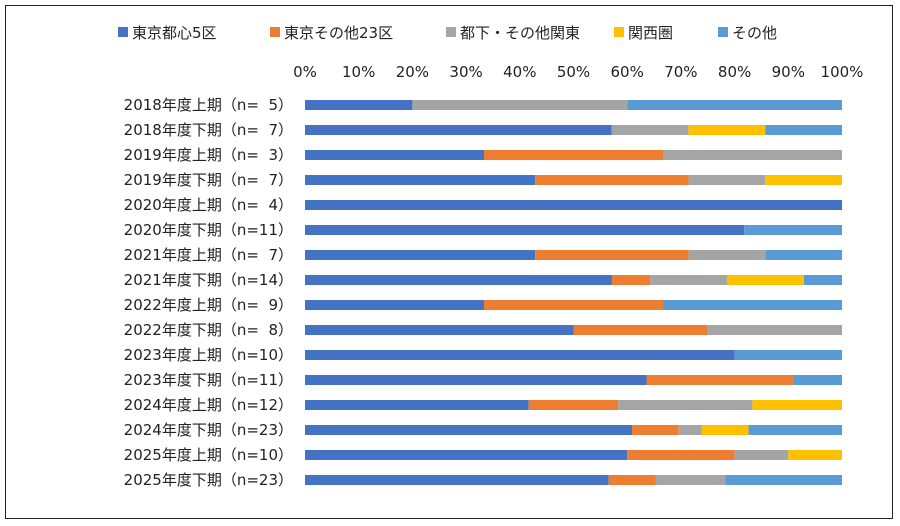  What do you see at coordinates (338, 33) in the screenshot?
I see `legend-label: 東京その他23区` at bounding box center [338, 33].